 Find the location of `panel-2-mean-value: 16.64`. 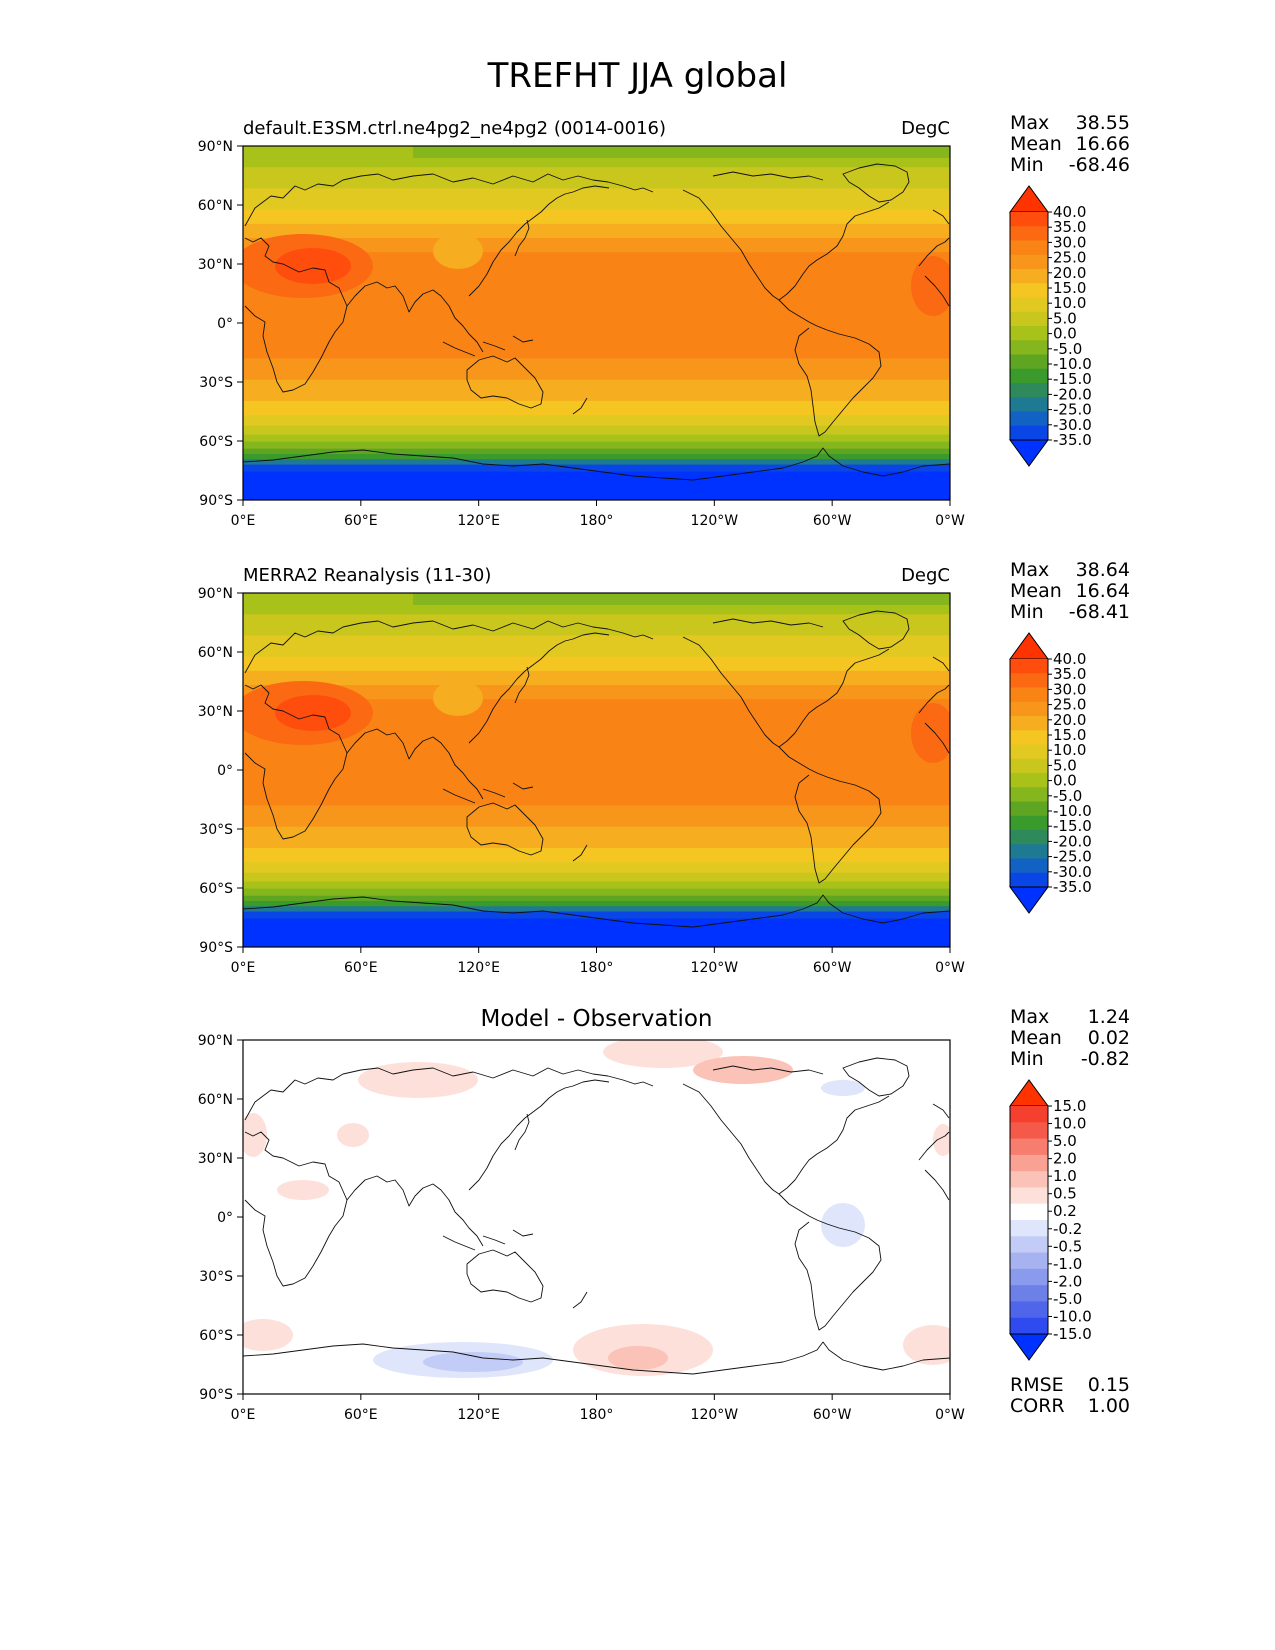

panel-2-mean-value: 16.64 is located at coordinates (1102, 591).